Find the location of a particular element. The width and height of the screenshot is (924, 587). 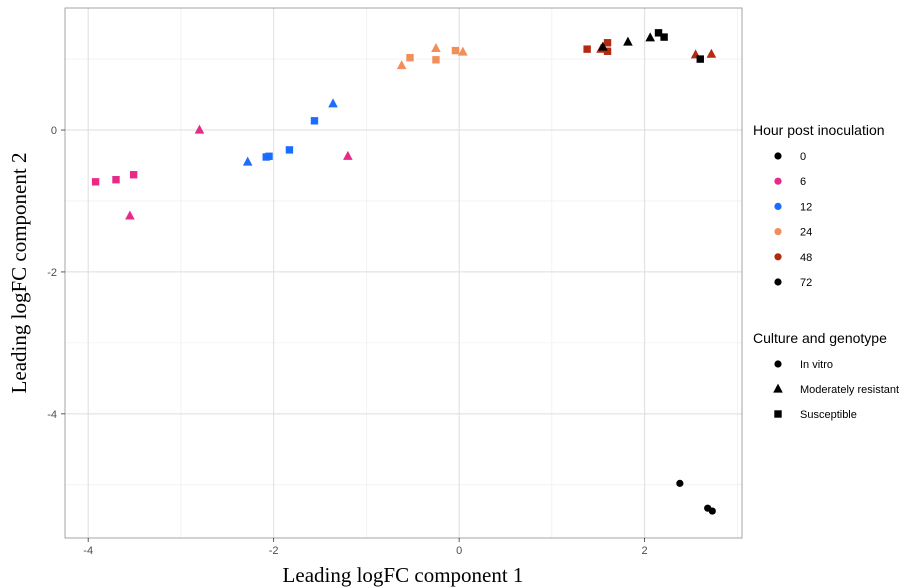

y-tick-label: 0 is located at coordinates (54, 131).